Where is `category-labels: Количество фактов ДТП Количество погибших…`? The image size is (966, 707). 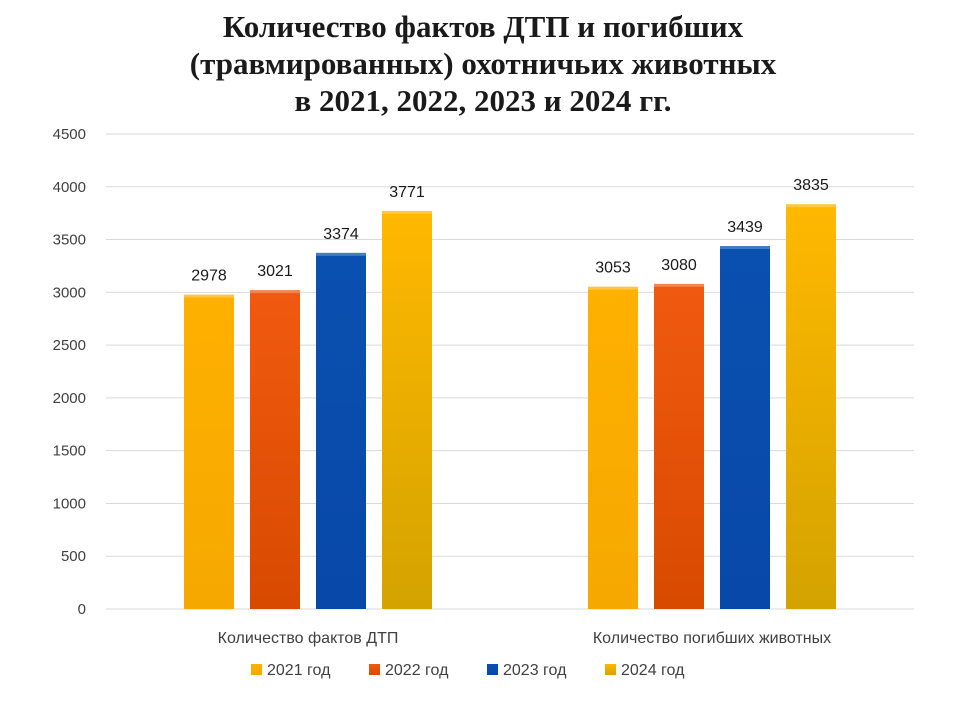 category-labels: Количество фактов ДТП Количество погибших… is located at coordinates (524, 638).